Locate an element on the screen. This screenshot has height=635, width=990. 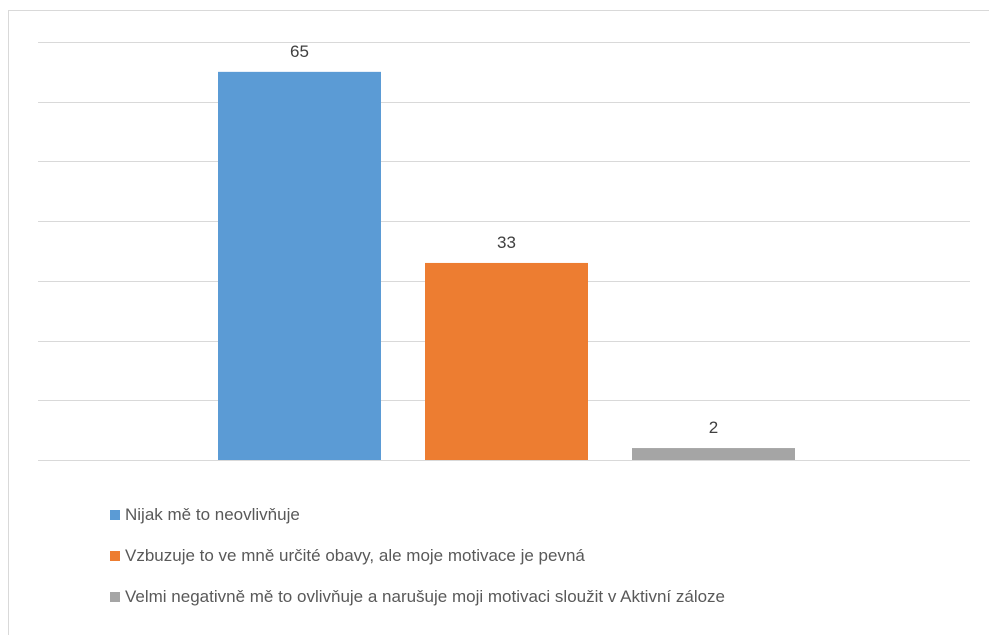
legend-swatch-orange is located at coordinates (115, 556).